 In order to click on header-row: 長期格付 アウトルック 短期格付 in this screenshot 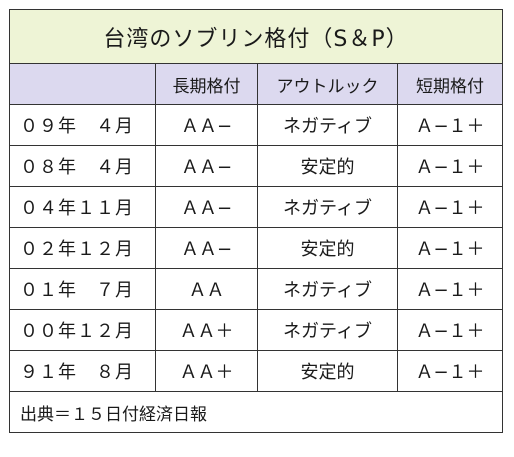, I will do `click(256, 84)`.